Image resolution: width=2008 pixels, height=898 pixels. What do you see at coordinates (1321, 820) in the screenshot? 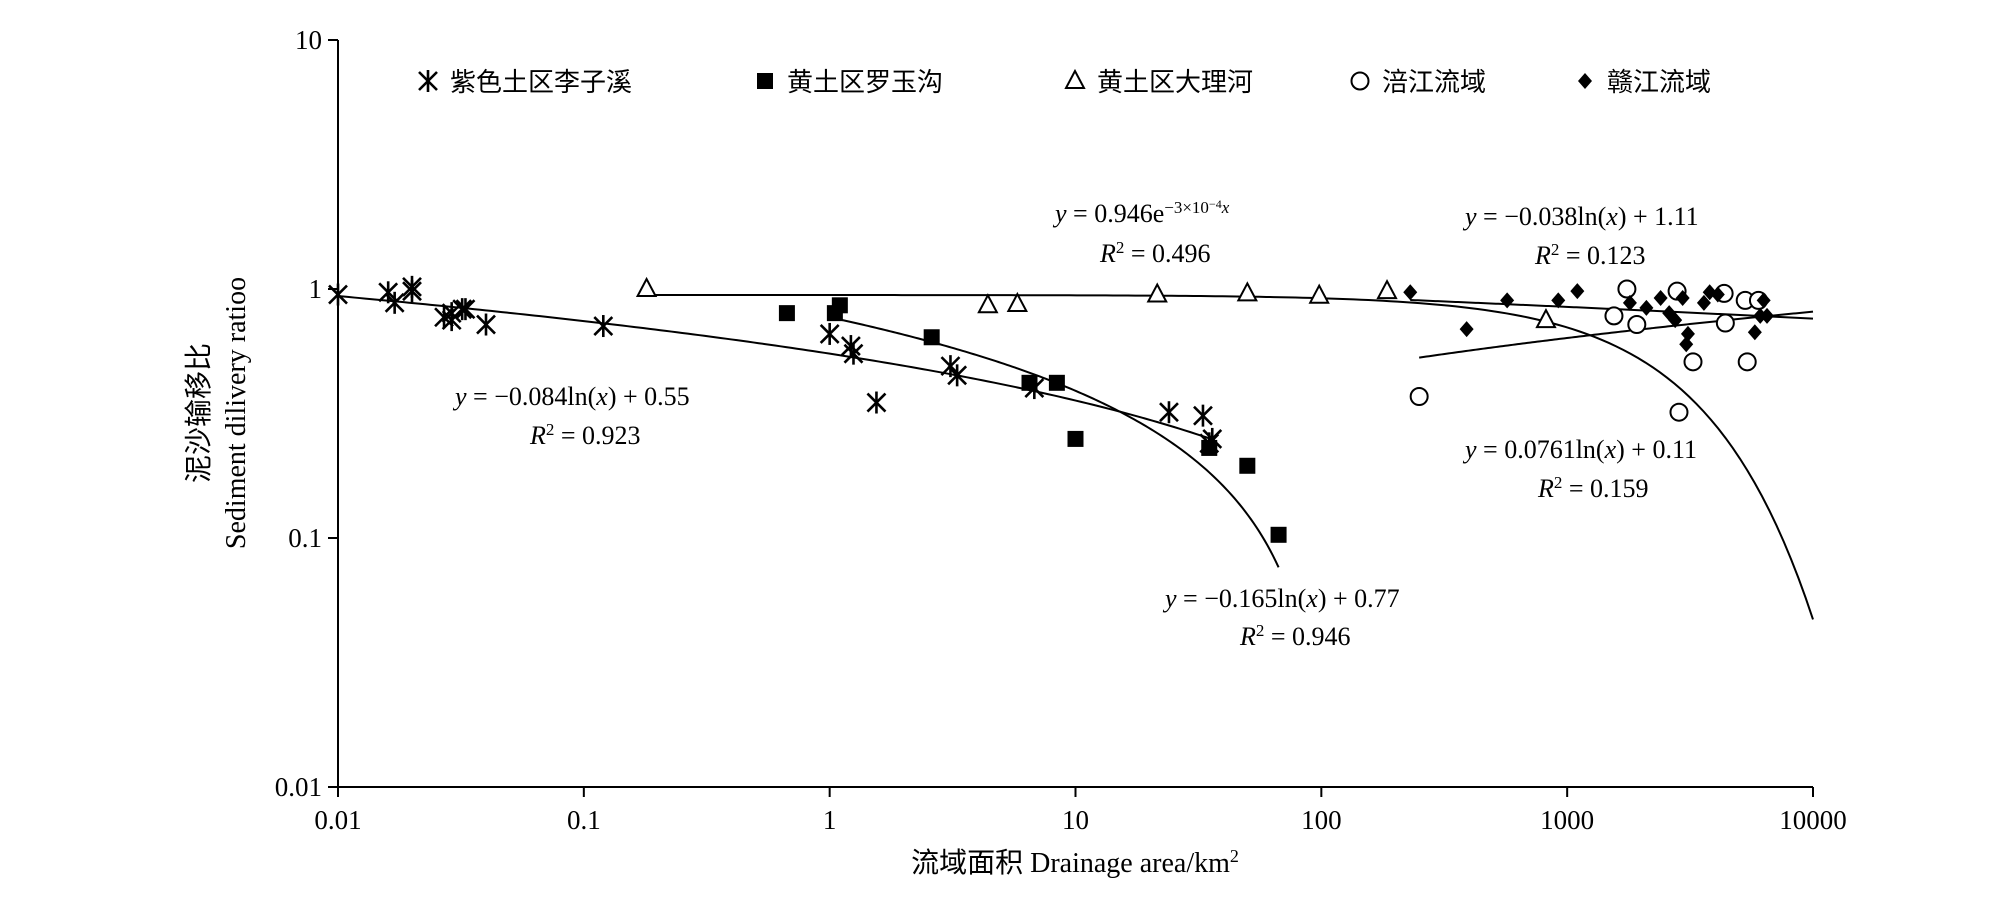
I see `x-tick-label: 100` at bounding box center [1321, 820].